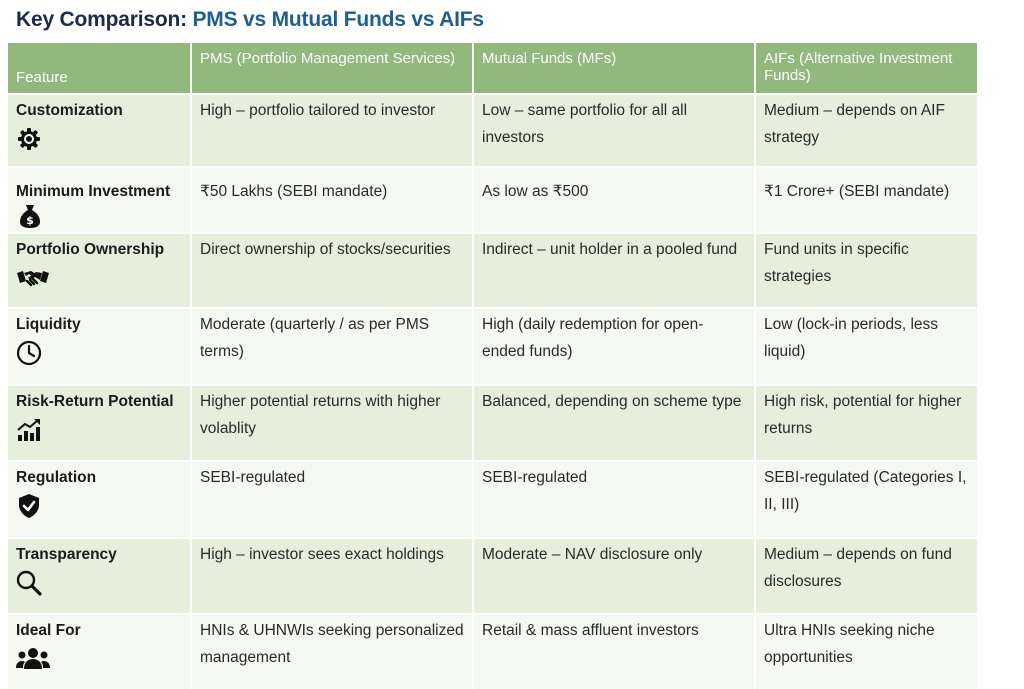 This screenshot has height=689, width=1024. I want to click on mf-cell: As low as ₹500, so click(614, 199).